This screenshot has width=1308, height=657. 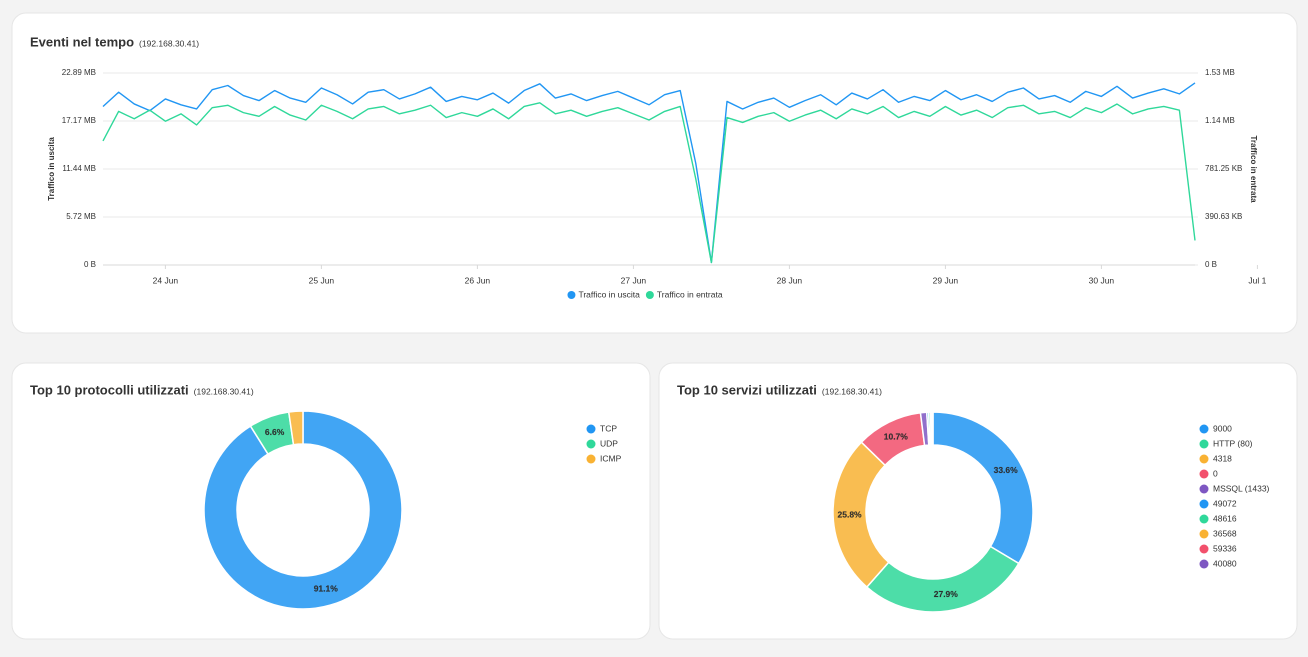 What do you see at coordinates (609, 443) in the screenshot?
I see `legend-label: UDP` at bounding box center [609, 443].